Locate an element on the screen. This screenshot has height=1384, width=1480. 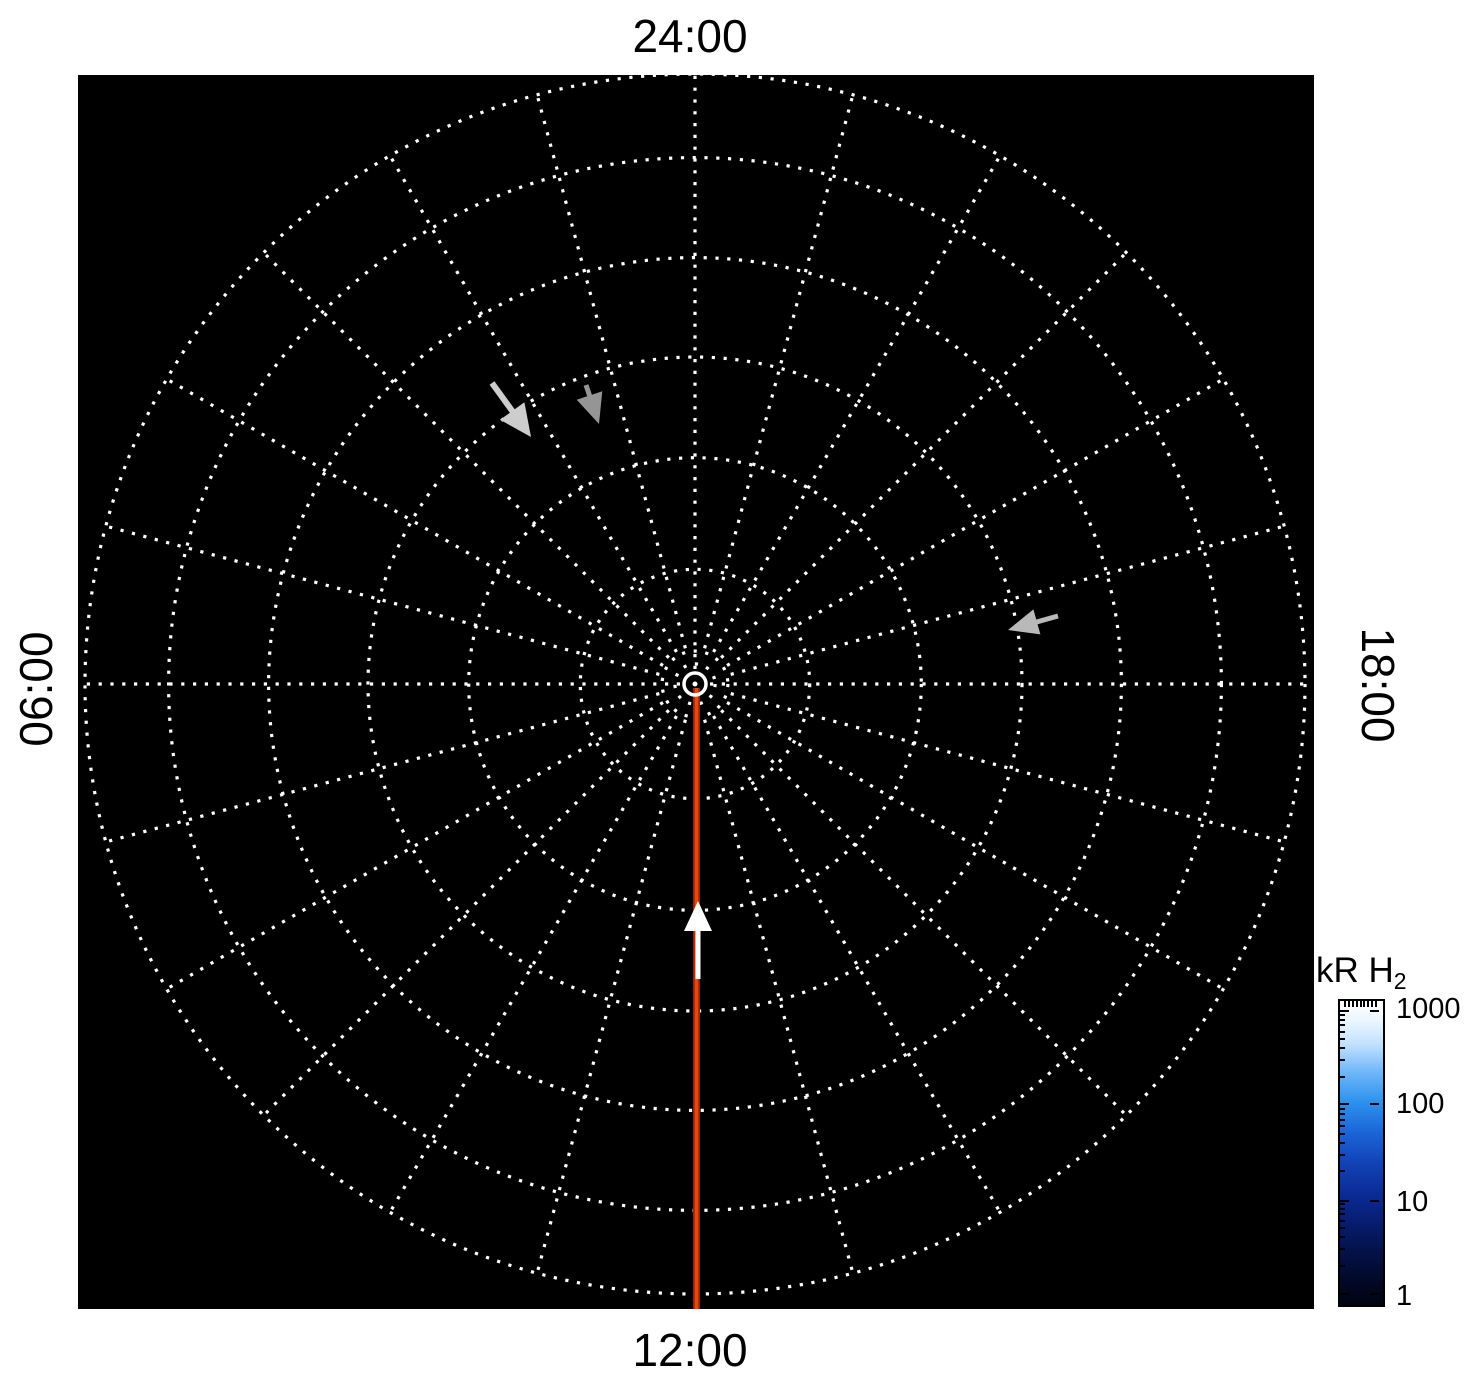
gray-arrow-downright-head is located at coordinates (515, 419).